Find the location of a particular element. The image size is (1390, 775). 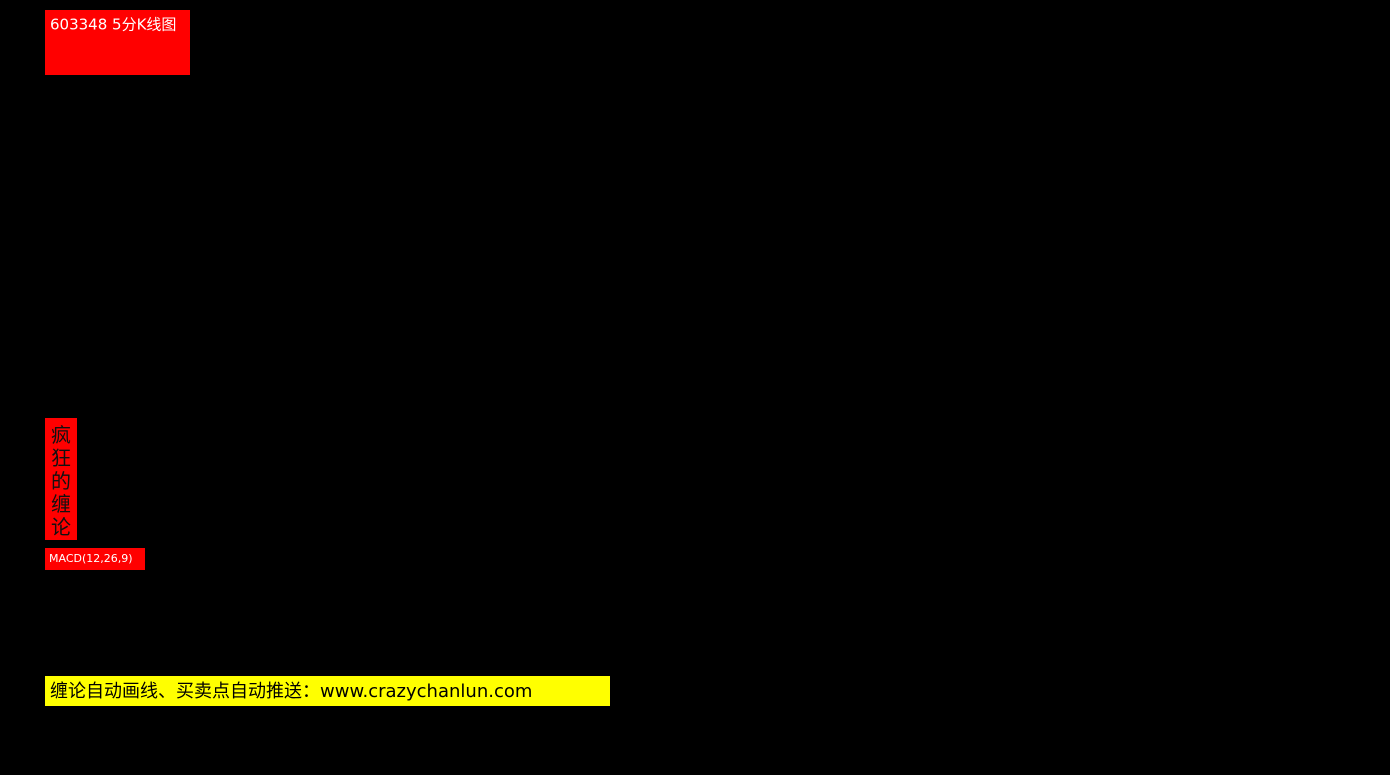

banner: 缠论自动画线、买卖点自动推送：www.crazychanlun.com is located at coordinates (291, 691).